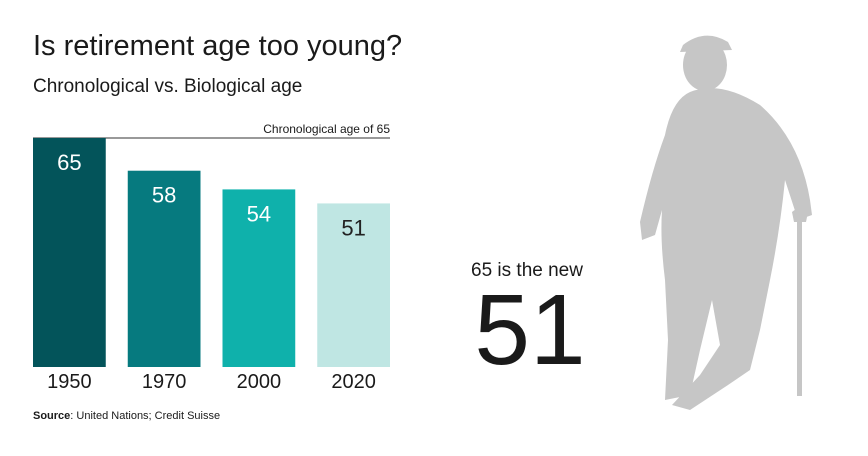 The width and height of the screenshot is (868, 456). Describe the element at coordinates (164, 195) in the screenshot. I see `value-label: 58` at that location.